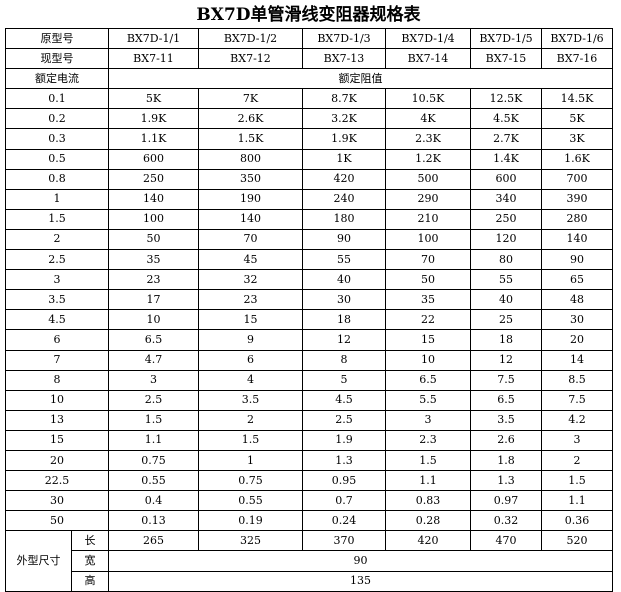 Image resolution: width=621 pixels, height=592 pixels. I want to click on current-cell: 3.5, so click(57, 300).